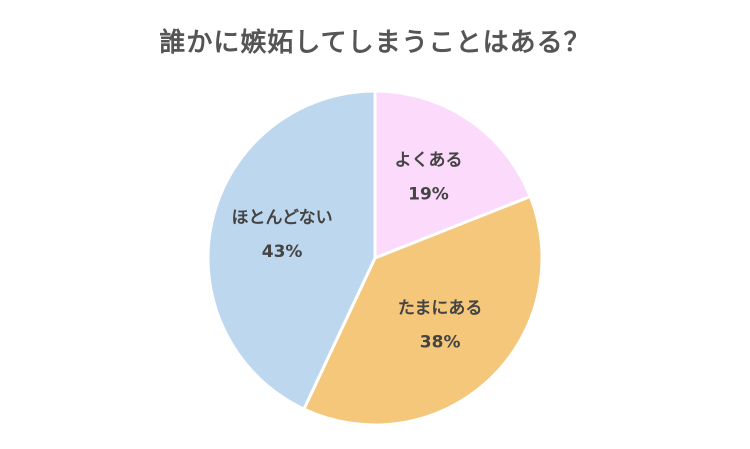  Describe the element at coordinates (440, 342) in the screenshot. I see `slice-2-percent: 38%` at that location.